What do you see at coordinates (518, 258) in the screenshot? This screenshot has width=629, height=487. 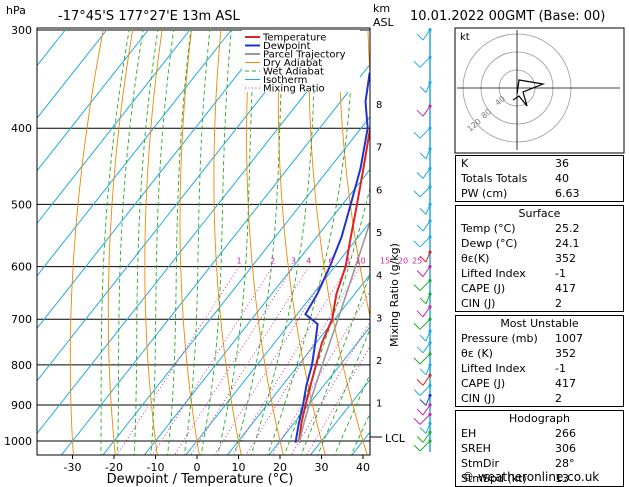 I see `stat-row: θε(K) 352` at bounding box center [518, 258].